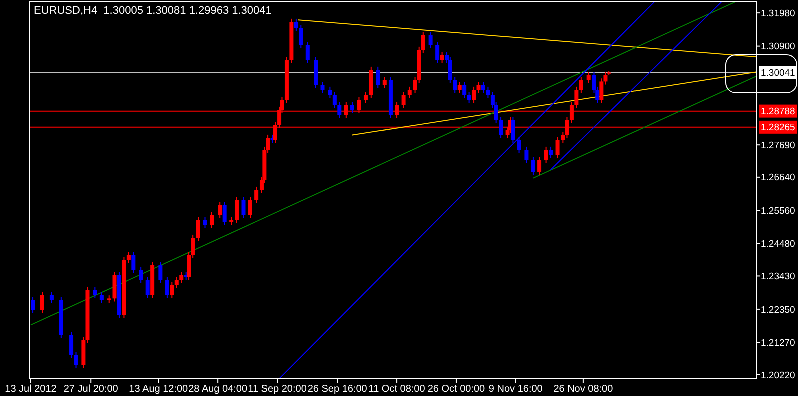  I want to click on x-tick-label: 11 Sep 20:00, so click(278, 389).